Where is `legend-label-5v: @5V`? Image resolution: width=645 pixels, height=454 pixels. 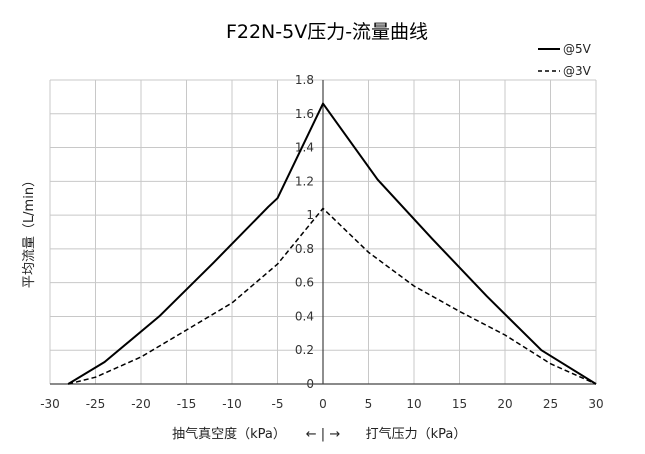 legend-label-5v: @5V is located at coordinates (577, 49).